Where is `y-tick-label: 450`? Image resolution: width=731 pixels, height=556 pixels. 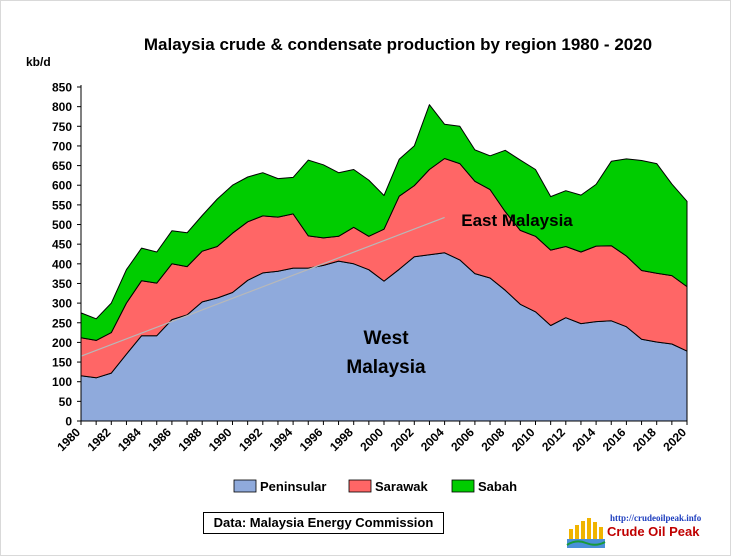 y-tick-label: 450 is located at coordinates (62, 245).